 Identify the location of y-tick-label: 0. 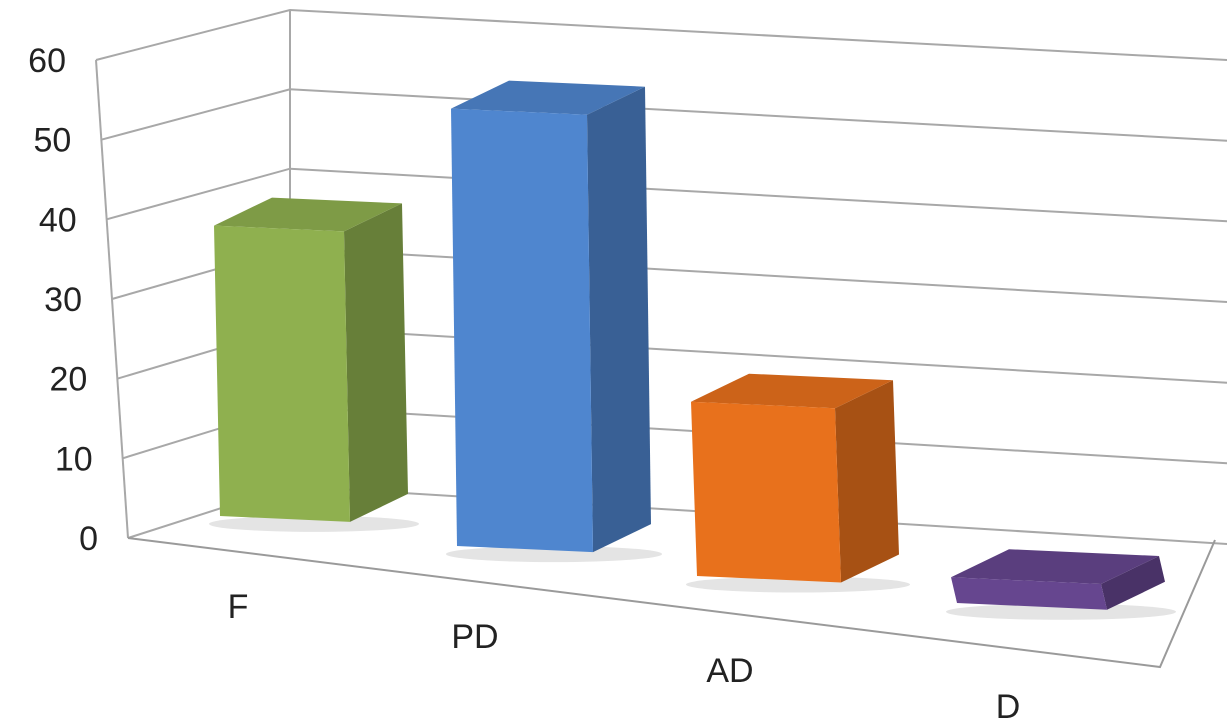
(88, 539).